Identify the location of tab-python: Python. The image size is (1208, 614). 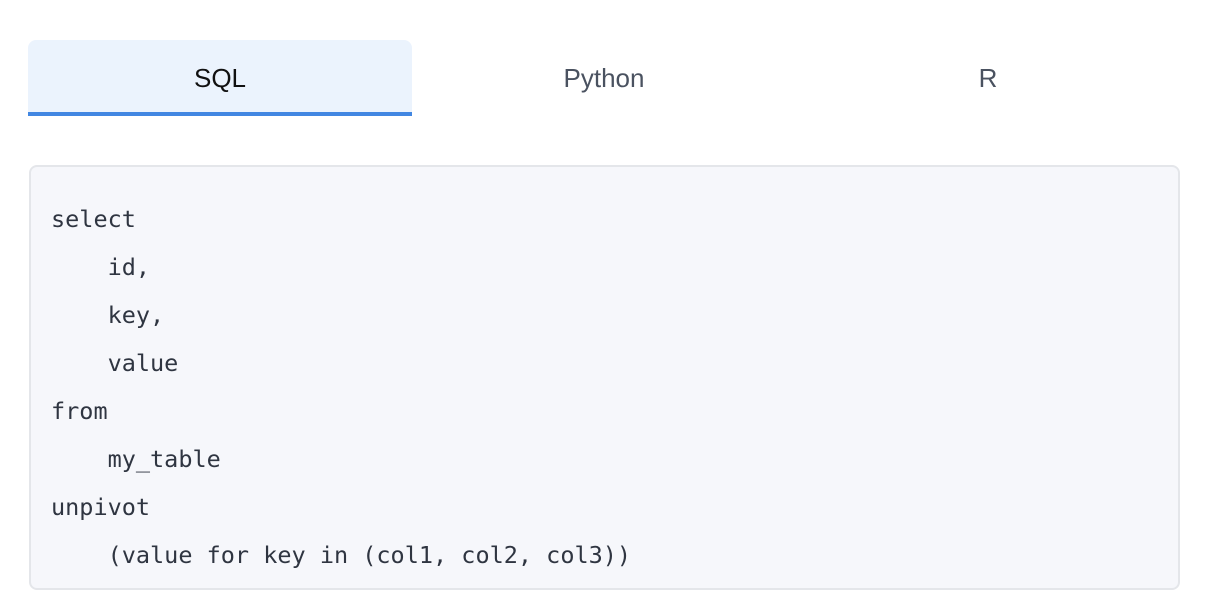
(604, 77).